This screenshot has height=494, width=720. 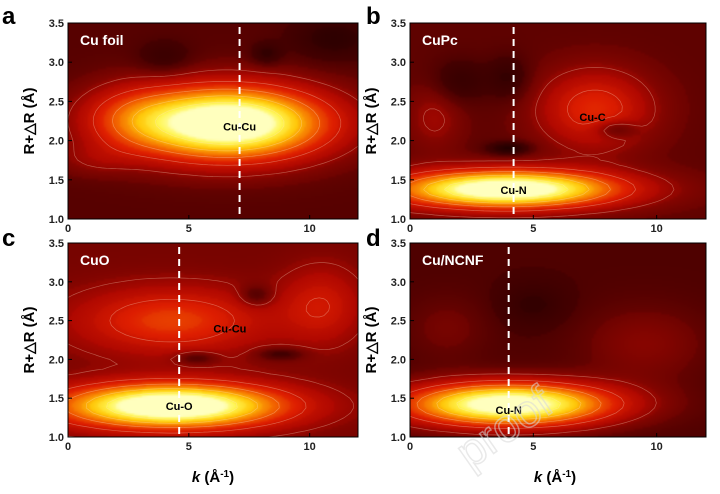 What do you see at coordinates (592, 118) in the screenshot?
I see `peak-annotation: Cu-C` at bounding box center [592, 118].